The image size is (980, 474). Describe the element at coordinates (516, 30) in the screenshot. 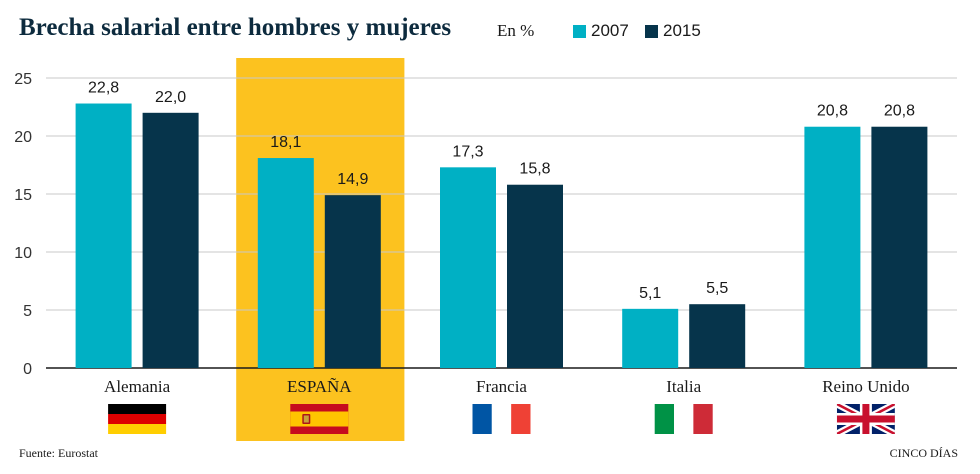

I see `unit-label: En %` at that location.